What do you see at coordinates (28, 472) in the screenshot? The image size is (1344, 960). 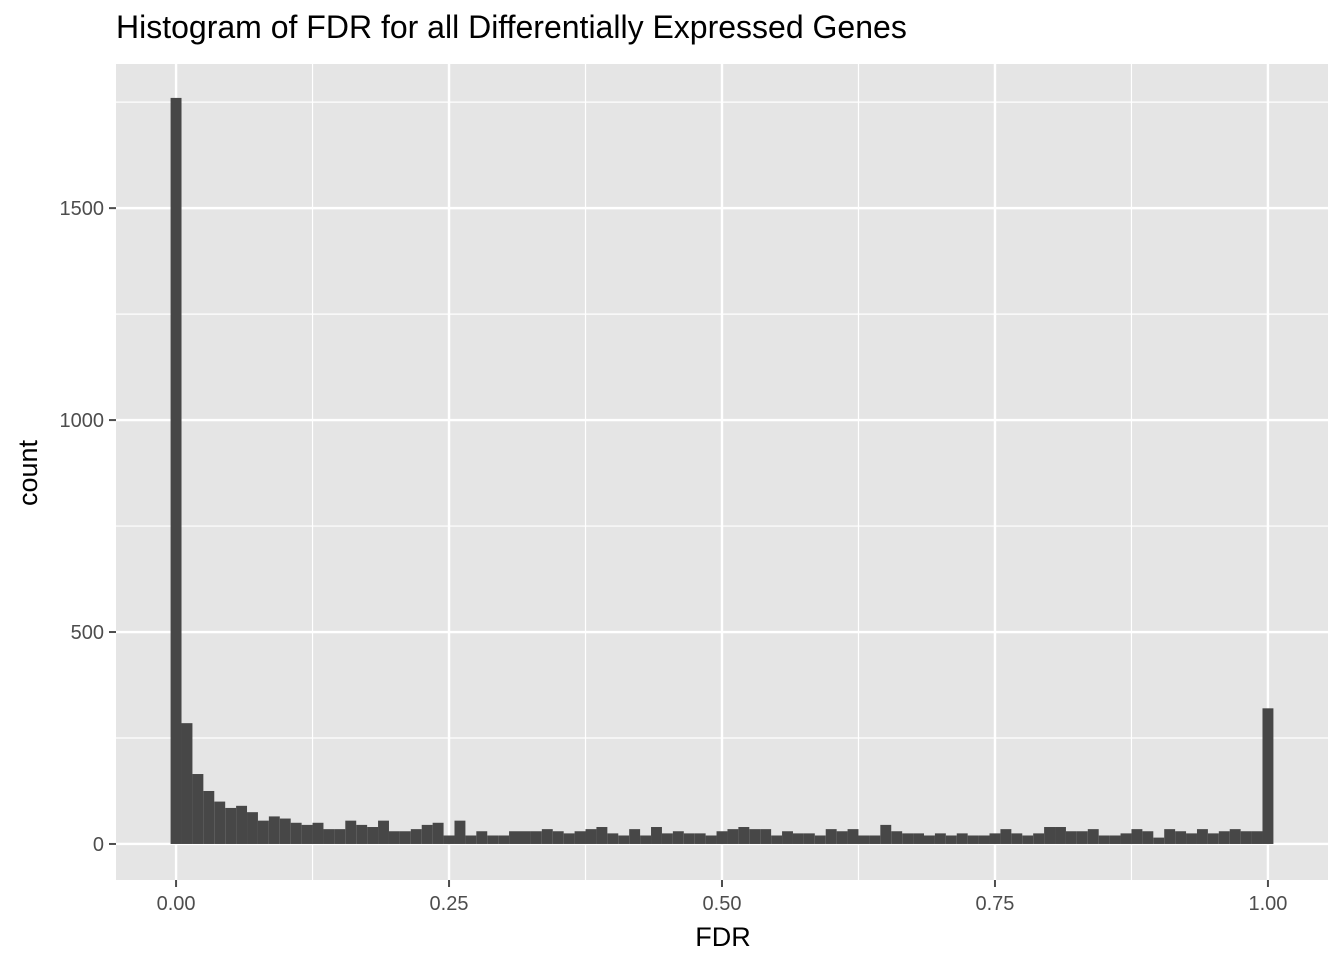 I see `y-axis-title: count` at bounding box center [28, 472].